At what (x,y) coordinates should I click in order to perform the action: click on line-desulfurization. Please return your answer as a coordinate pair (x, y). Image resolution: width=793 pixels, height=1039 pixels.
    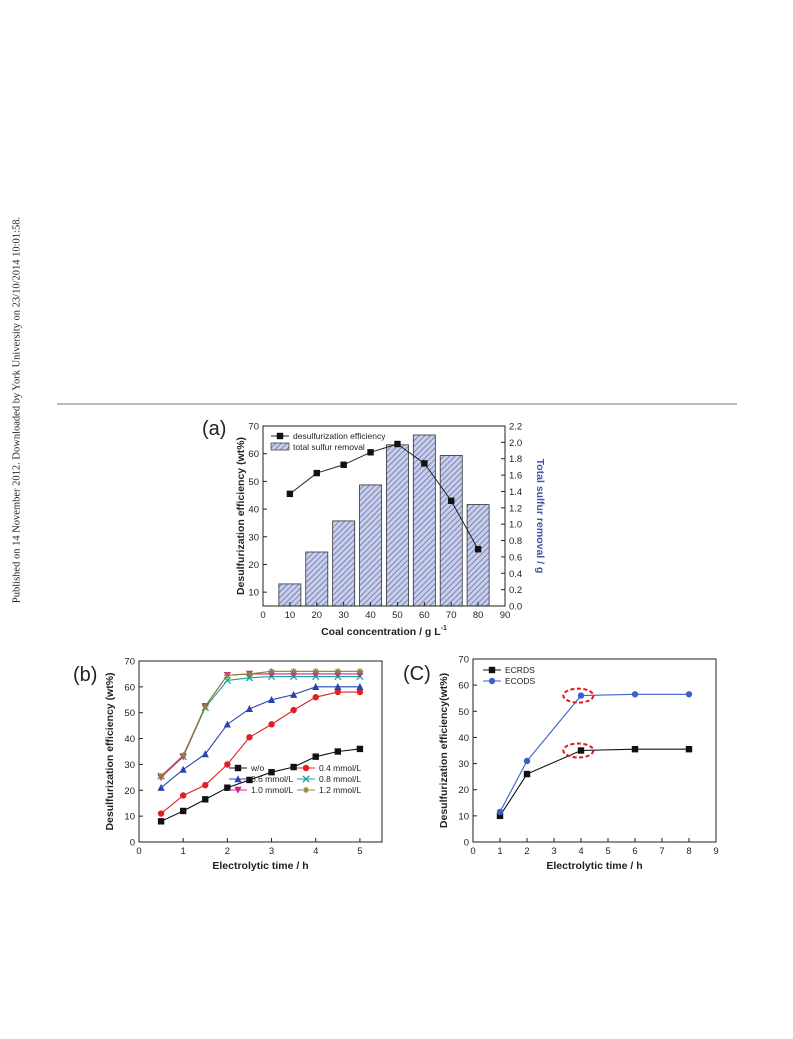
    Looking at the image, I should click on (384, 496).